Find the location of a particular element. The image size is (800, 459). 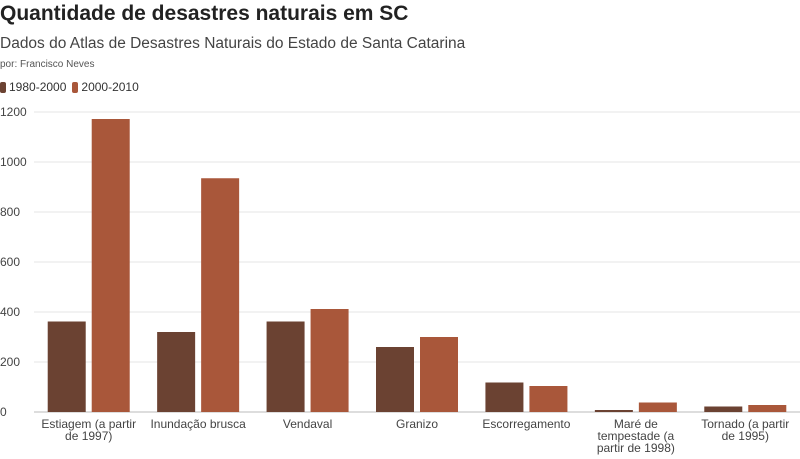

x-tick-label-3: Granizo is located at coordinates (417, 424).